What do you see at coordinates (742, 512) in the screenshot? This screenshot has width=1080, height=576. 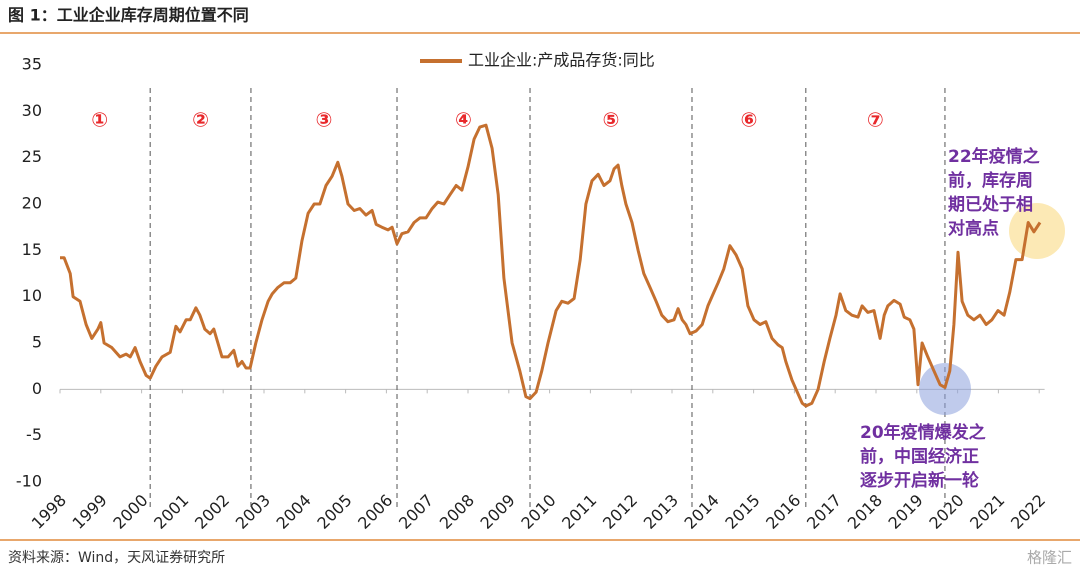 I see `x-tick-label: 2015` at bounding box center [742, 512].